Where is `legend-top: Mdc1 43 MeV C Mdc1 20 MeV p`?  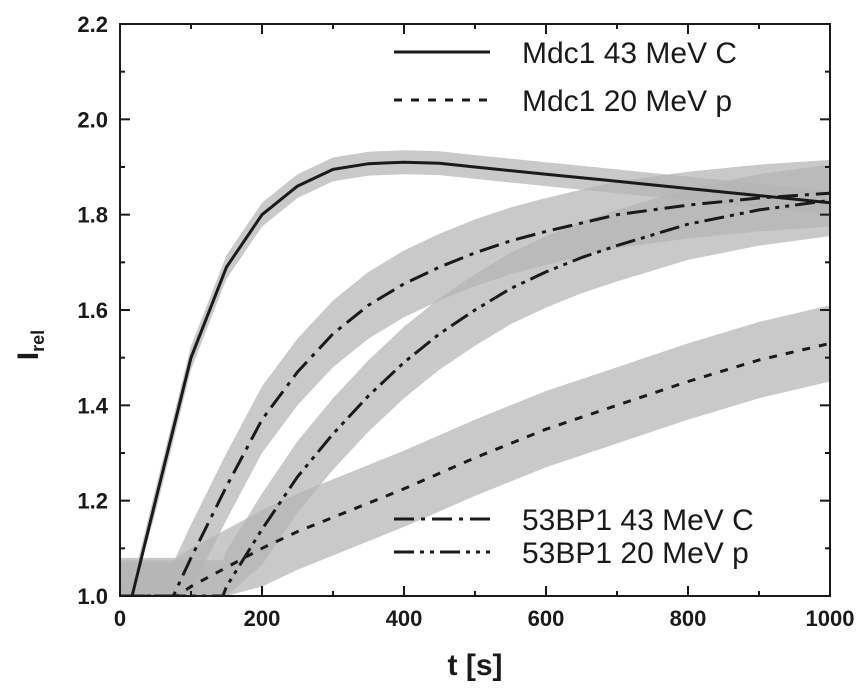
legend-top: Mdc1 43 MeV C Mdc1 20 MeV p is located at coordinates (565, 77).